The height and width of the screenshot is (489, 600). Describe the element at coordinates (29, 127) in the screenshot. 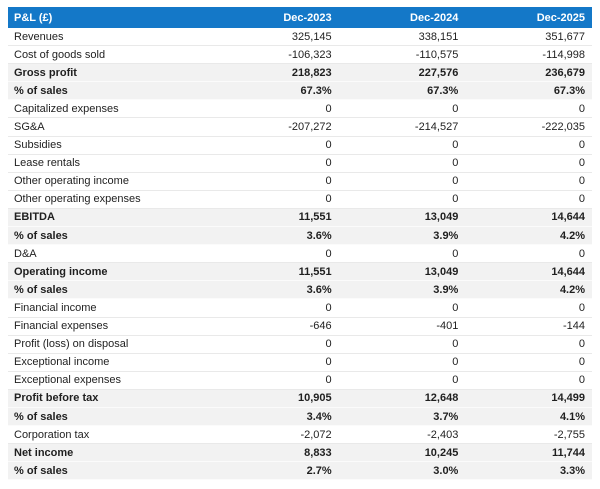

I see `row-label: SG&A` at that location.